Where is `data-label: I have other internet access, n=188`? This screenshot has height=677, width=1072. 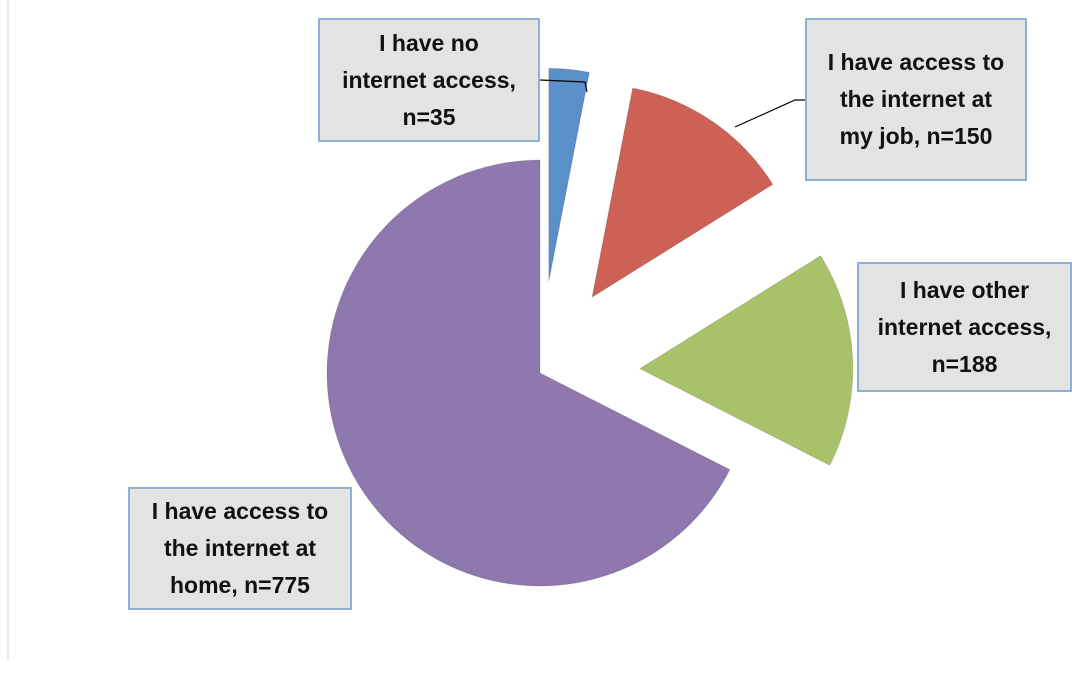
data-label: I have other internet access, n=188 is located at coordinates (964, 327).